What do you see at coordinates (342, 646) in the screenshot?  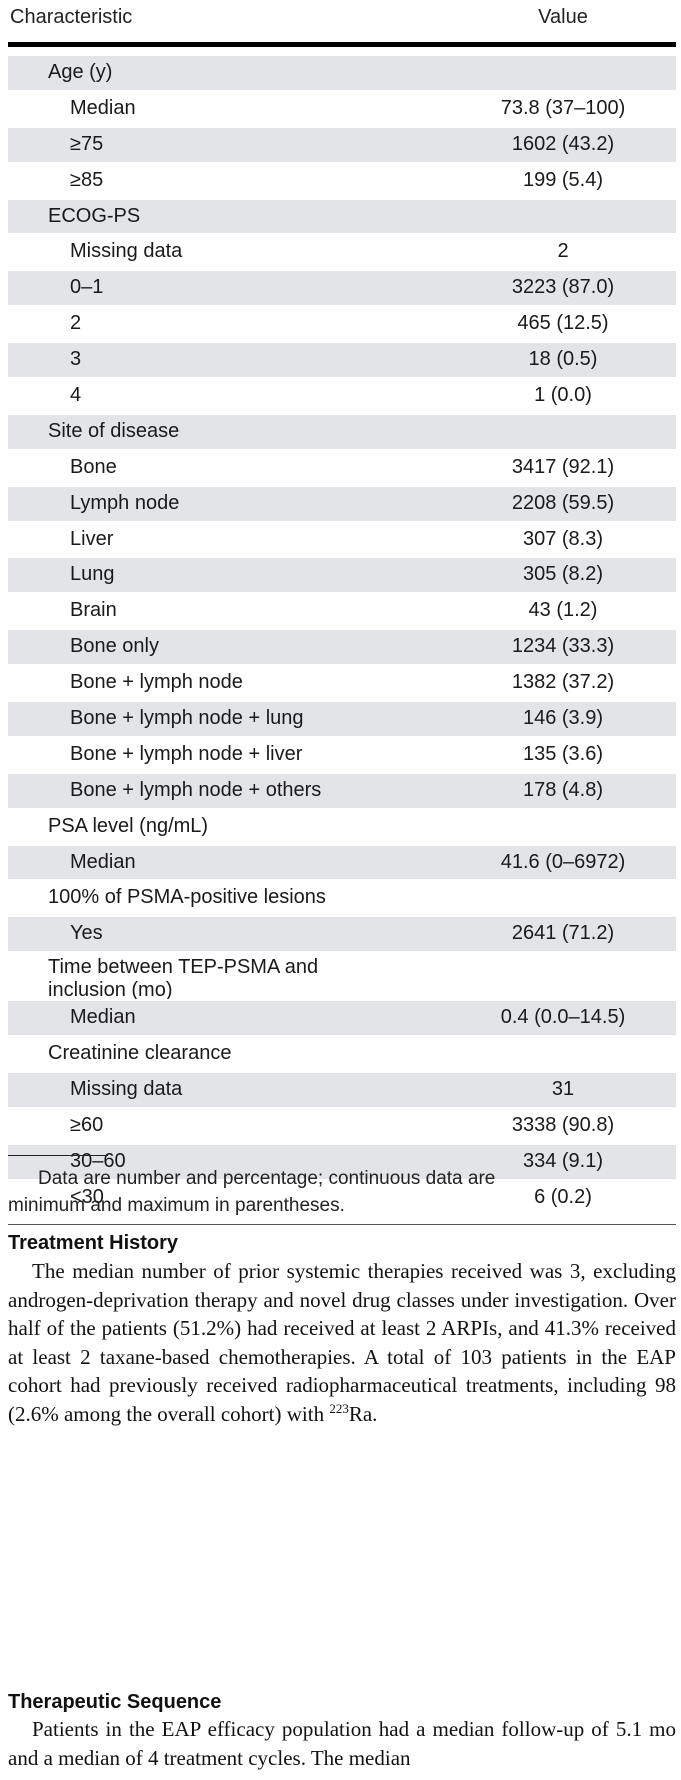 I see `table-row: Bone only 1234 (33.3)` at bounding box center [342, 646].